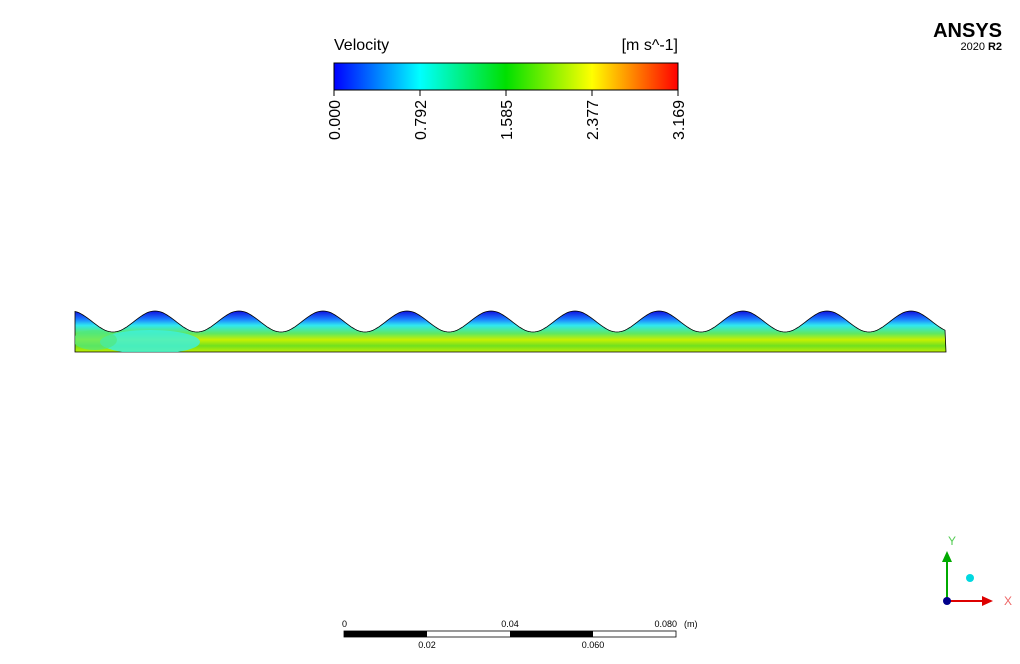 The height and width of the screenshot is (664, 1020). What do you see at coordinates (344, 624) in the screenshot?
I see `scale-label: 0` at bounding box center [344, 624].